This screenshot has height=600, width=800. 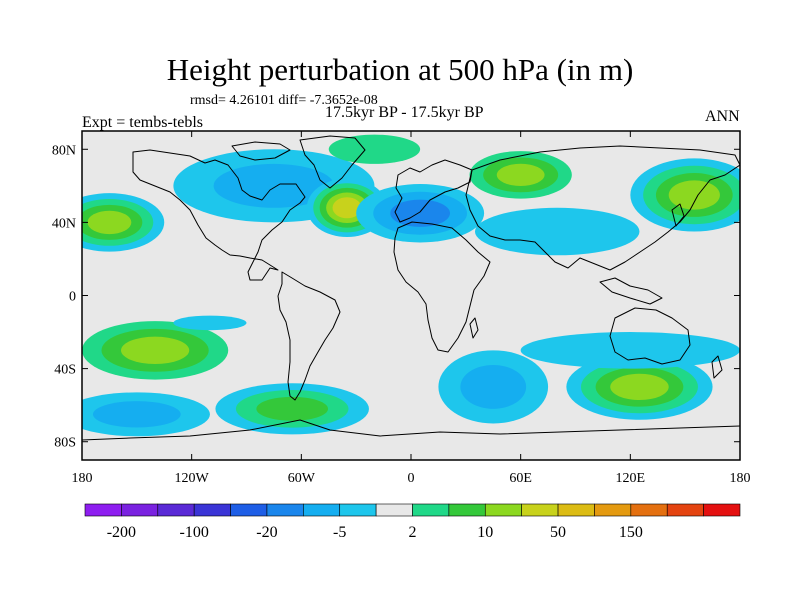 What do you see at coordinates (121, 532) in the screenshot?
I see `colorbar-label: -200` at bounding box center [121, 532].